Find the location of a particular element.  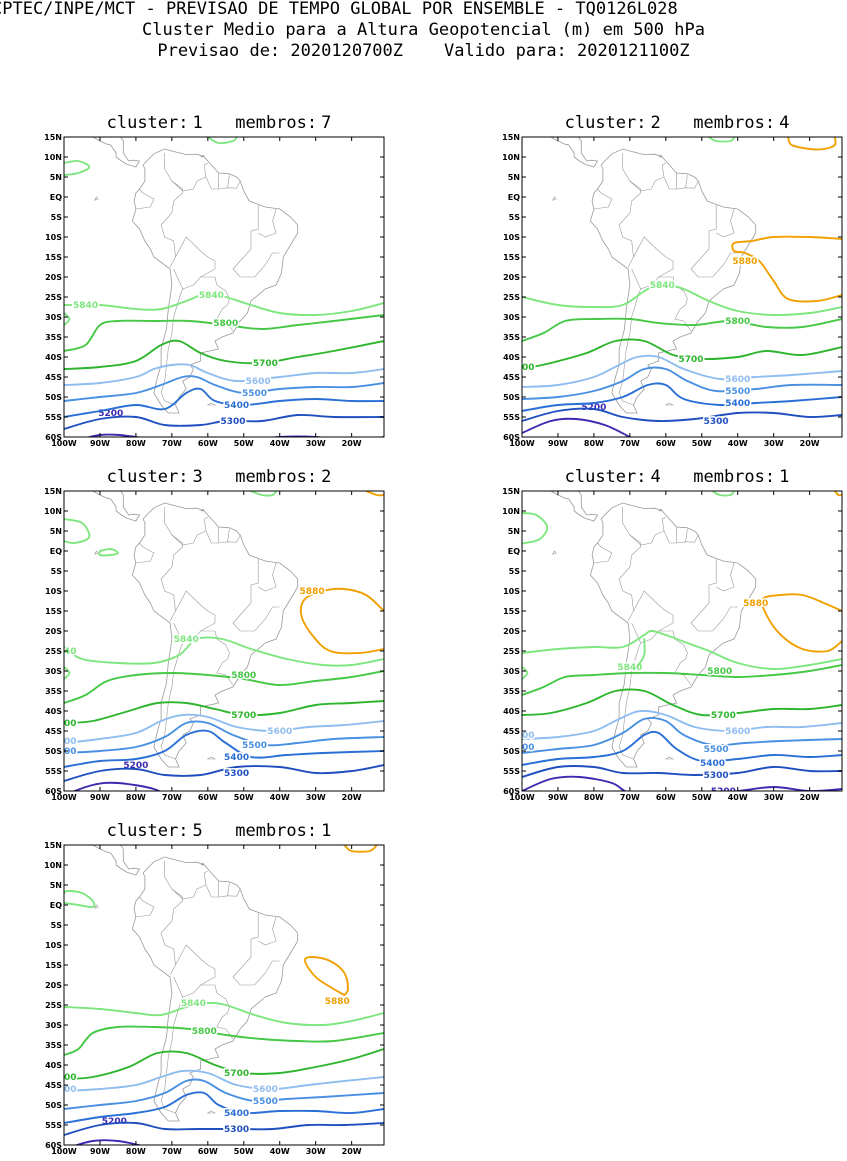

lon-tick-label: 50W is located at coordinates (244, 797).